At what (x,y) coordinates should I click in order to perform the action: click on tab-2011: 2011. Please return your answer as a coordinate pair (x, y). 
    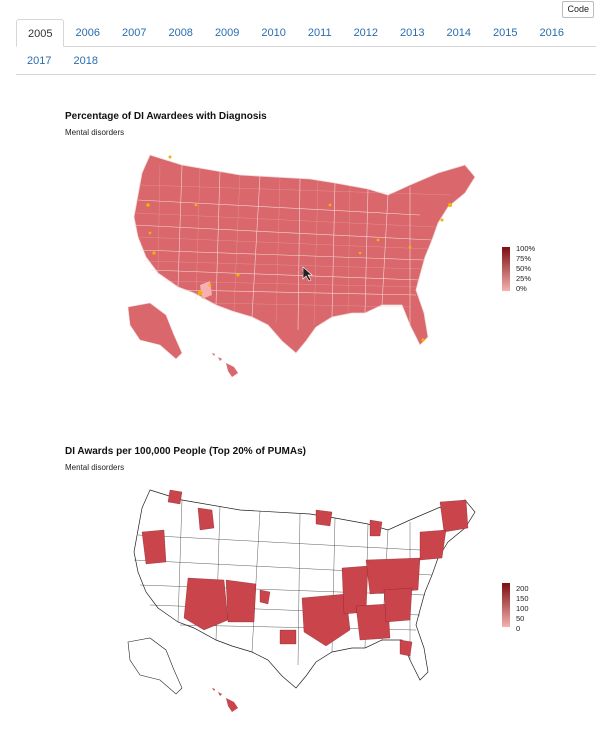
    Looking at the image, I should click on (319, 32).